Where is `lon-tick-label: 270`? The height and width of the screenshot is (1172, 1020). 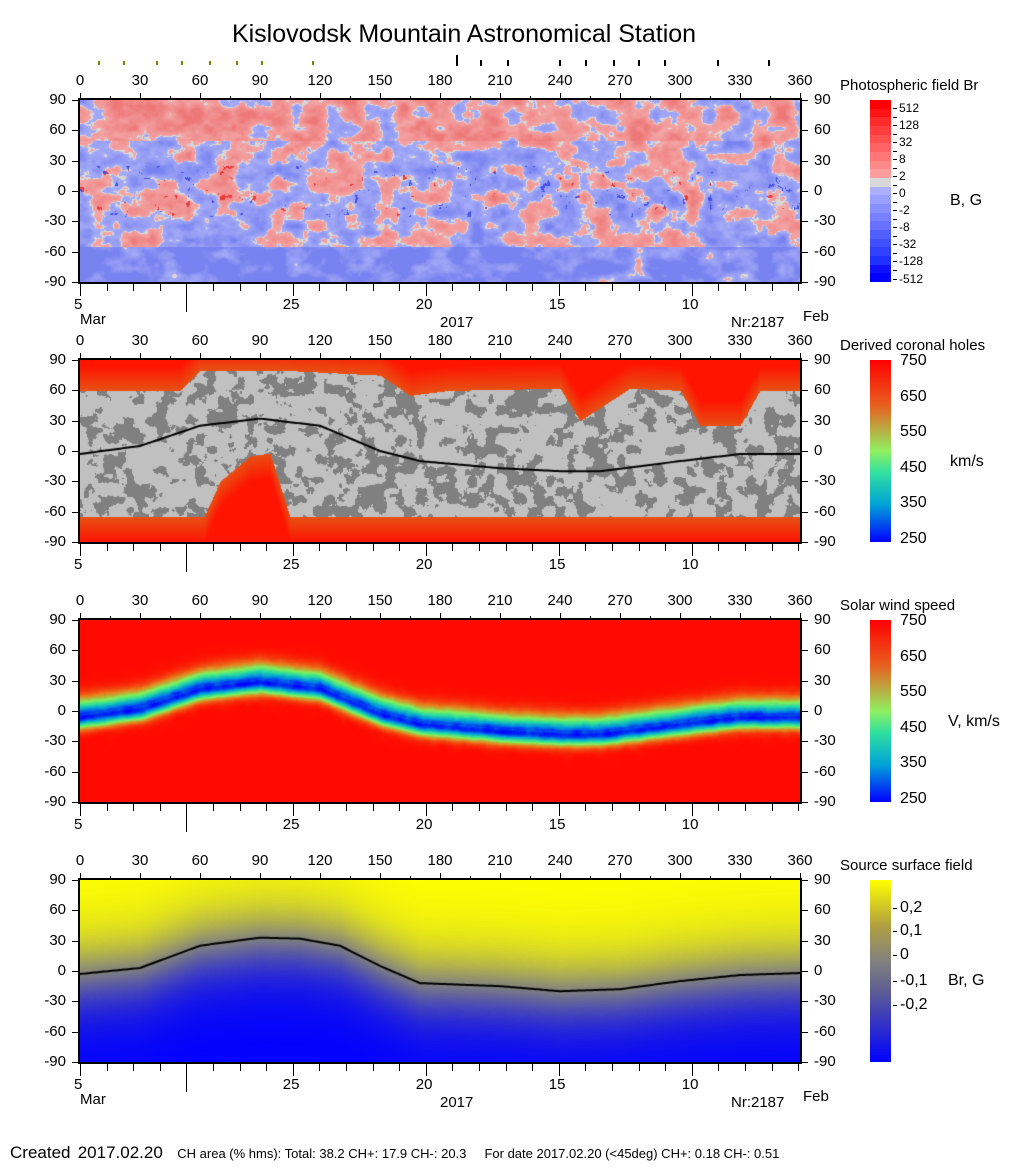
lon-tick-label: 270 is located at coordinates (620, 860).